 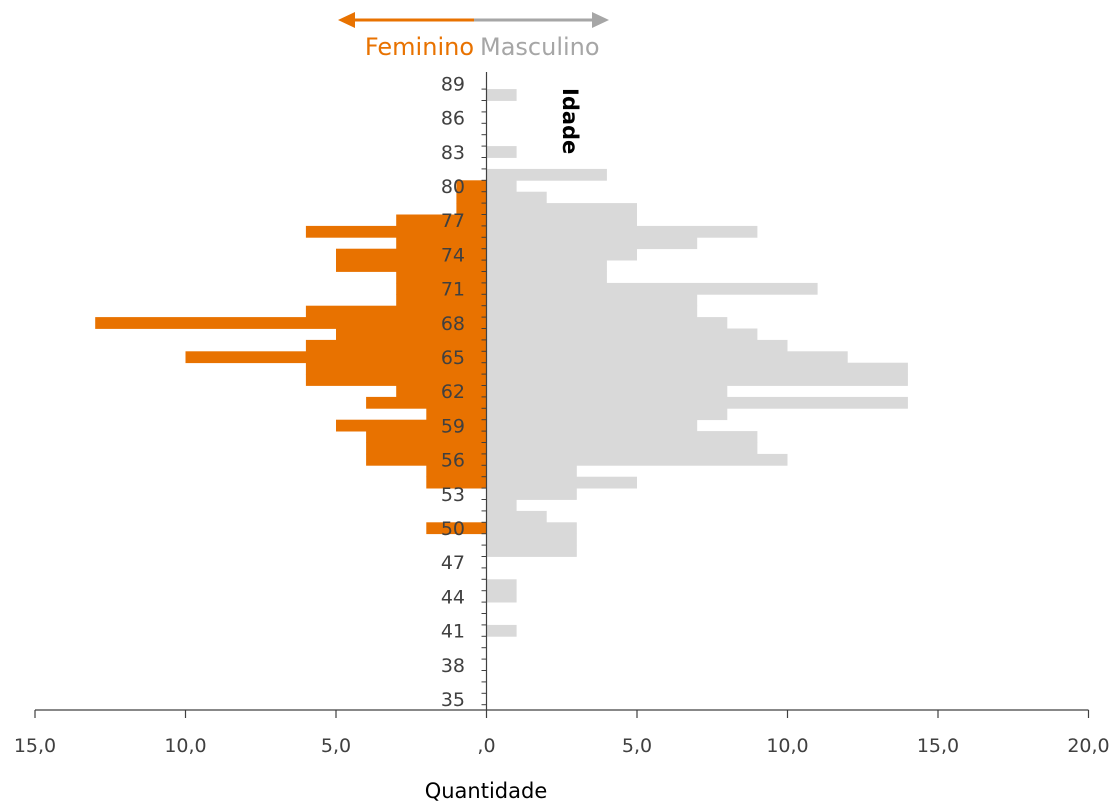 I want to click on masculino-arrow-head-icon, so click(x=600, y=20).